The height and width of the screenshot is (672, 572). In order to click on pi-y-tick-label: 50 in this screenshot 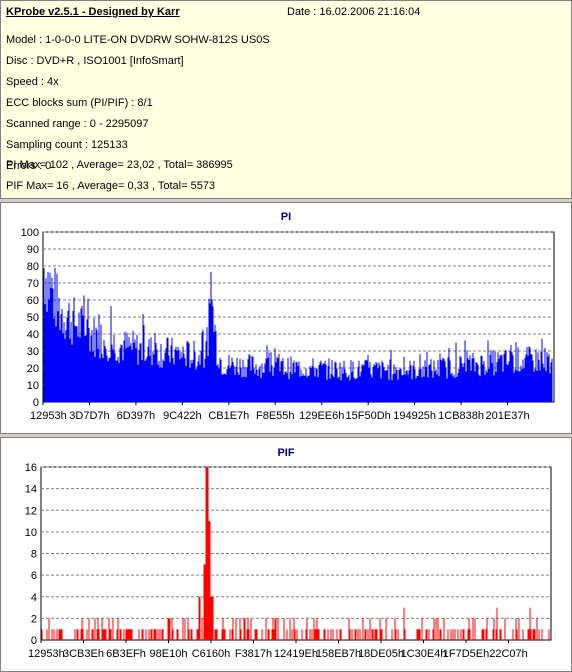, I will do `click(33, 318)`.